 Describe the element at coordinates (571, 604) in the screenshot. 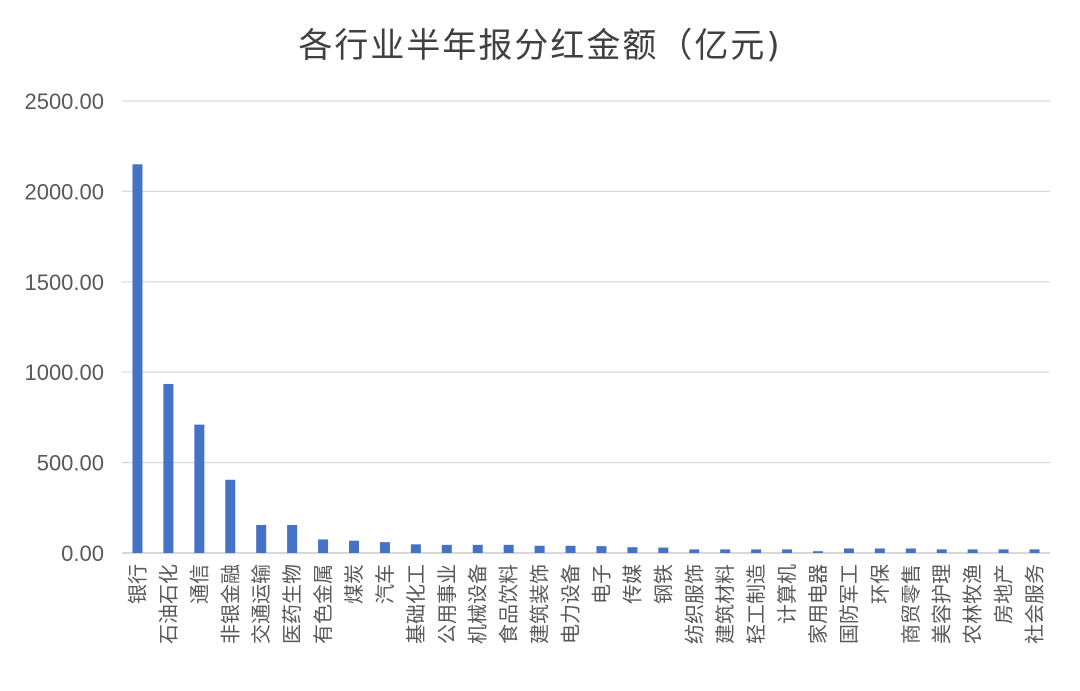

I see `x-category-label: 电力设备` at that location.